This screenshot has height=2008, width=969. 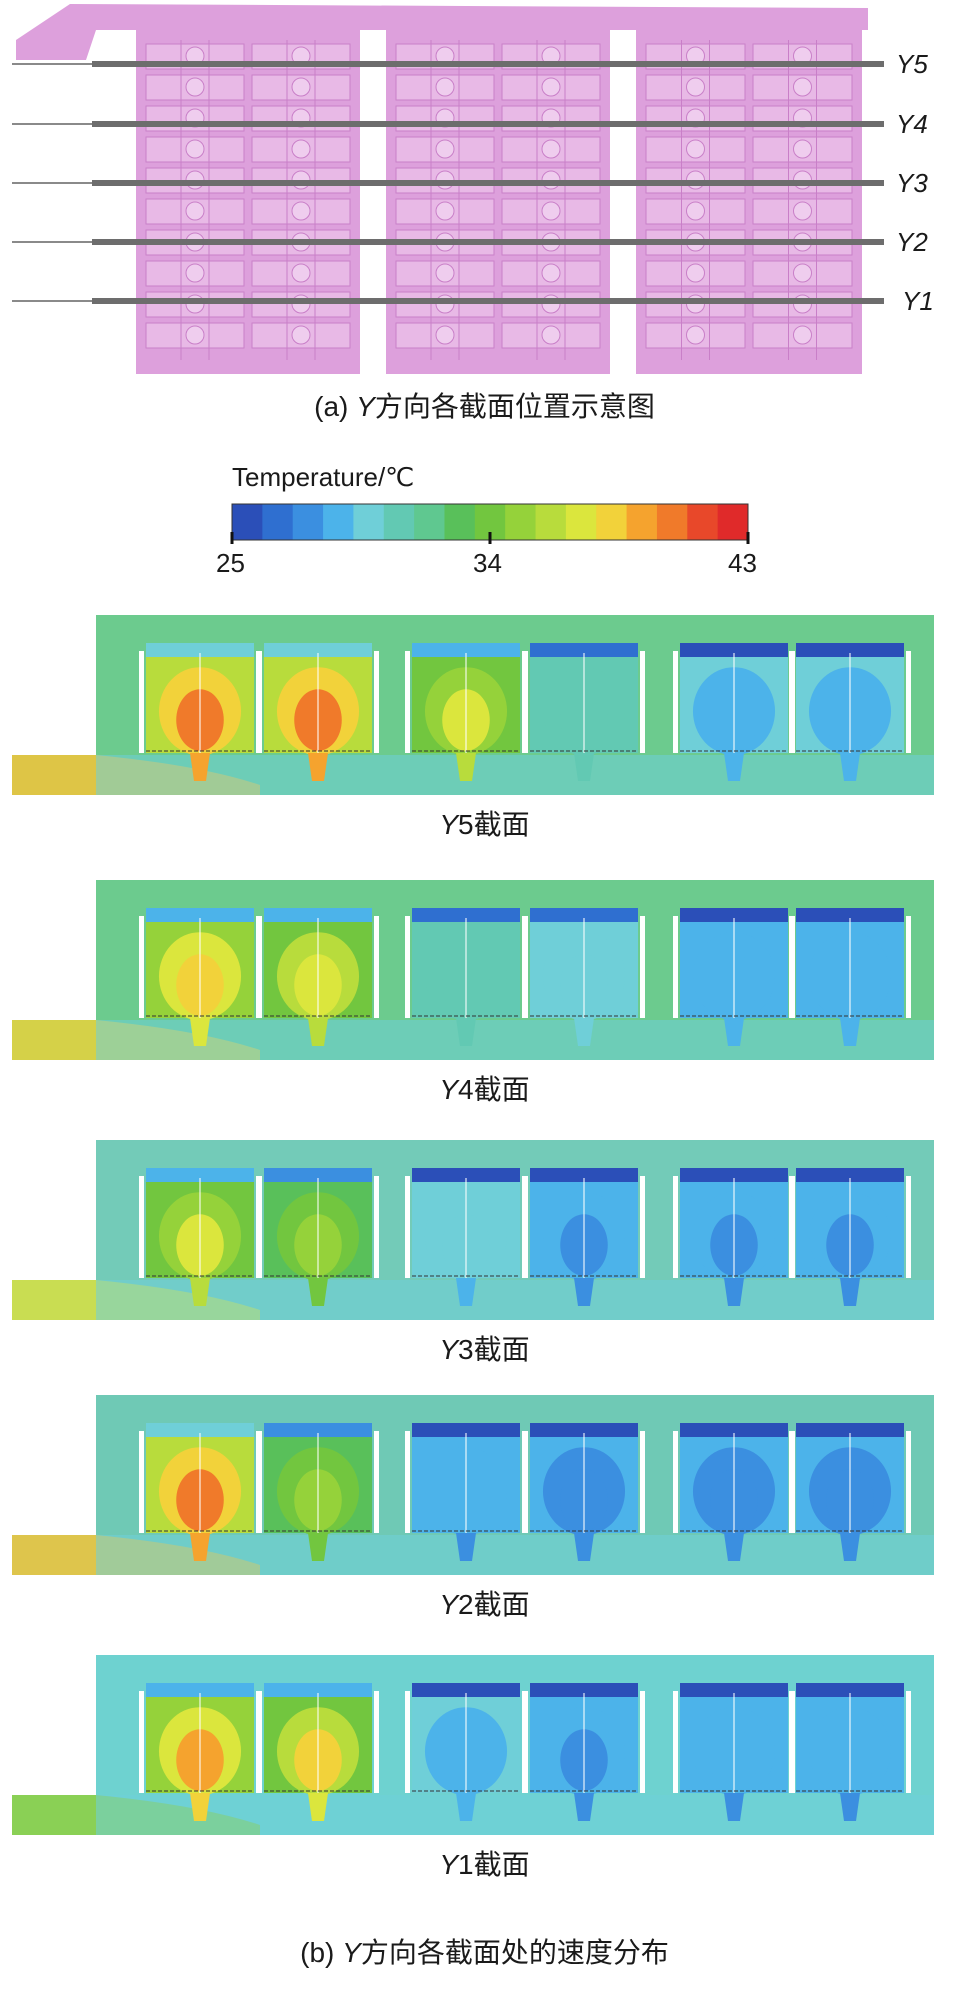 What do you see at coordinates (488, 242) in the screenshot?
I see `section-line-y2` at bounding box center [488, 242].